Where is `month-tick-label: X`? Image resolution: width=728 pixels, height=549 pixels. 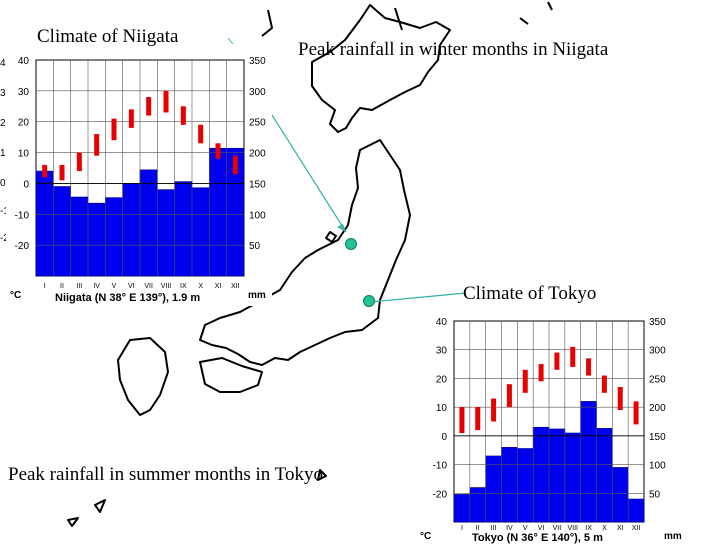 month-tick-label: X is located at coordinates (200, 286).